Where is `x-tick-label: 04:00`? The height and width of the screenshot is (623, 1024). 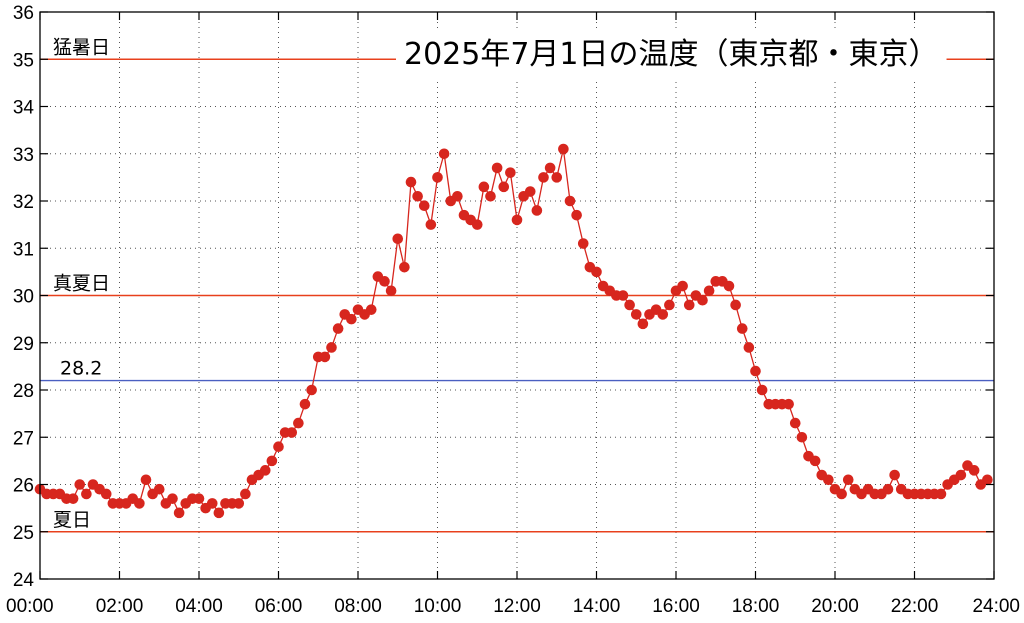
x-tick-label: 04:00 is located at coordinates (199, 606).